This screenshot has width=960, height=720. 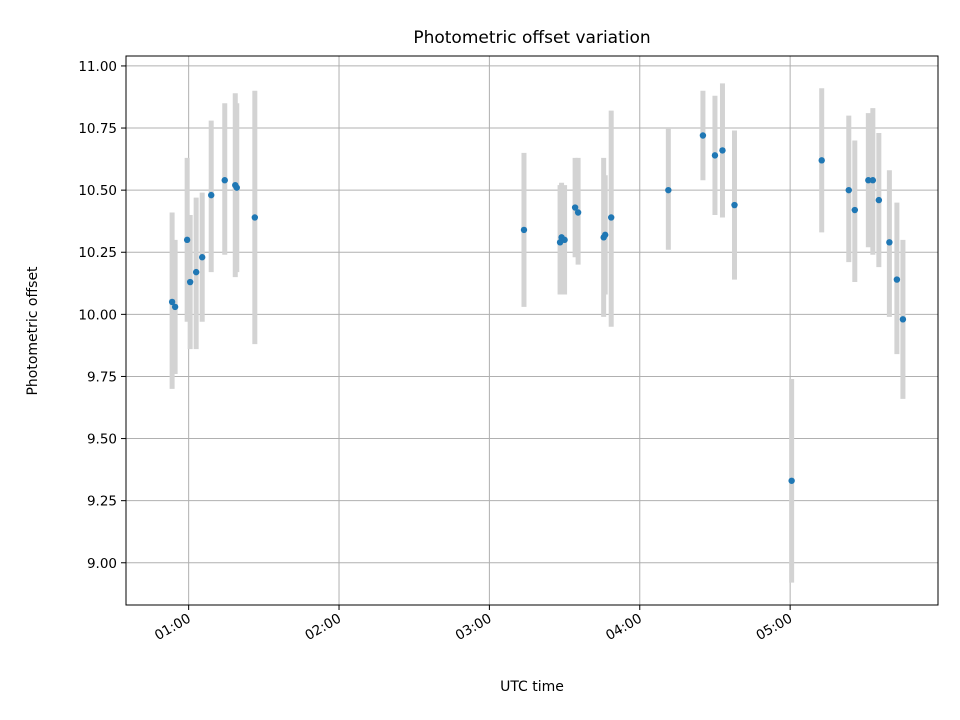 What do you see at coordinates (532, 687) in the screenshot?
I see `x-axis-label: UTC time` at bounding box center [532, 687].